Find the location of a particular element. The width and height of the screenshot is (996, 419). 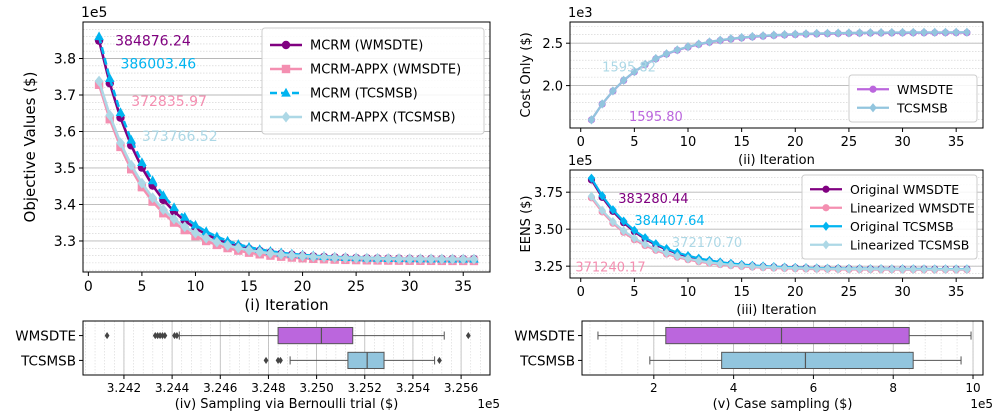

series-linearized-tcsmsb is located at coordinates (779, 233).